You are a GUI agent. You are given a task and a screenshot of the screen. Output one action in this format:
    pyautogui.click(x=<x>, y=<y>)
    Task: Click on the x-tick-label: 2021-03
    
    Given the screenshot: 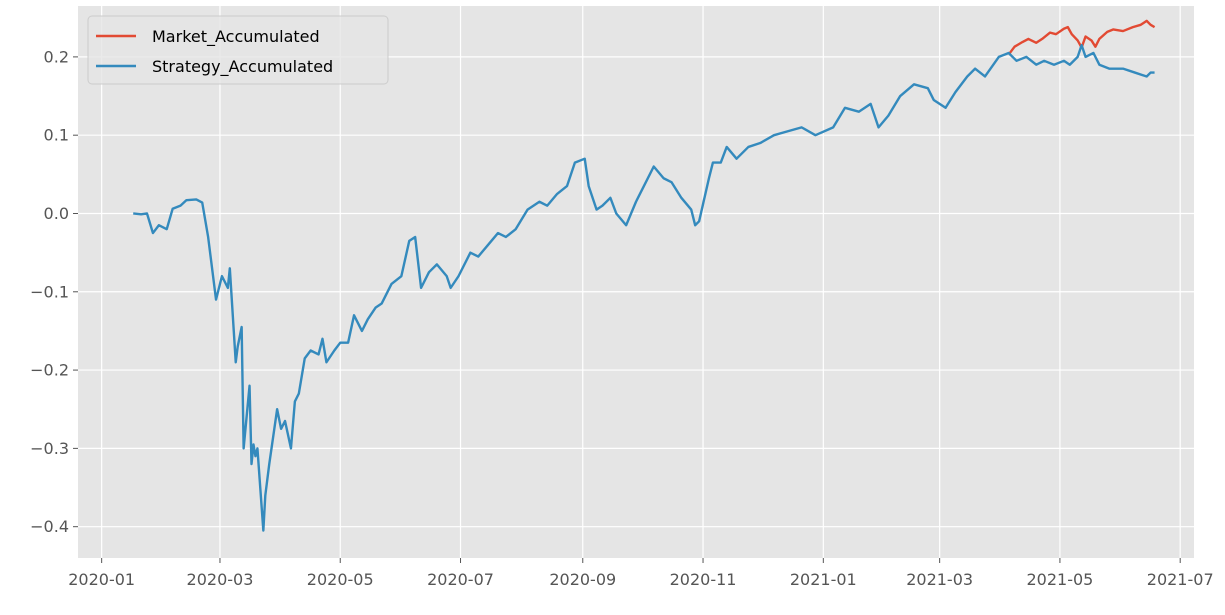 What is the action you would take?
    pyautogui.click(x=939, y=579)
    